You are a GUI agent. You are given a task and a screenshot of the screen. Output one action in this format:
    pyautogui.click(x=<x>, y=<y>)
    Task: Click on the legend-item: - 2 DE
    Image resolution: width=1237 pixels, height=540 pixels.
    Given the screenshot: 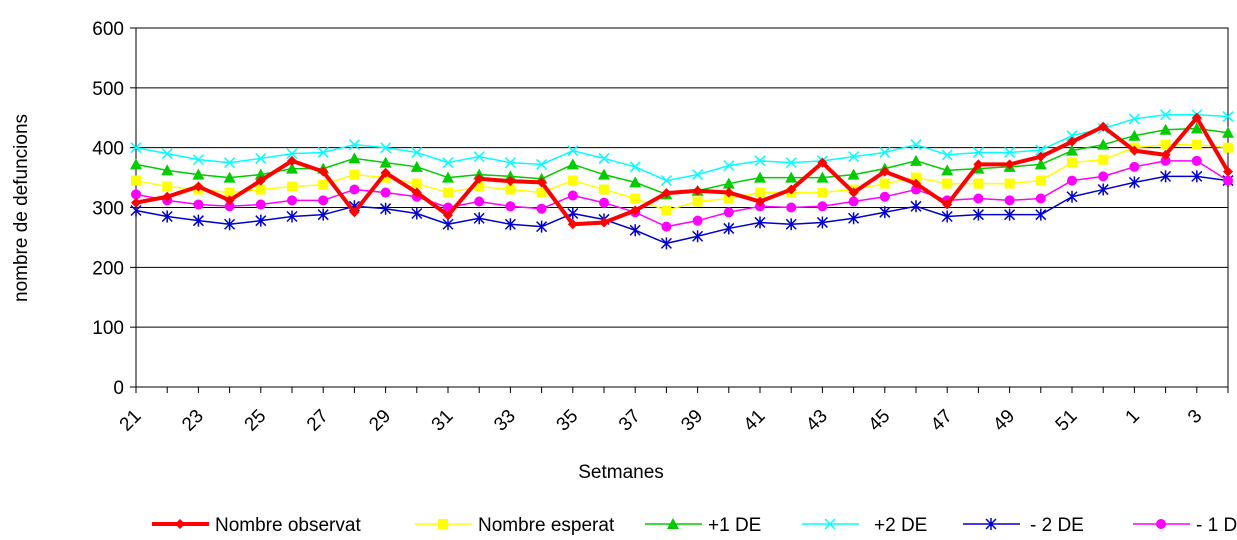 What is the action you would take?
    pyautogui.click(x=1023, y=525)
    